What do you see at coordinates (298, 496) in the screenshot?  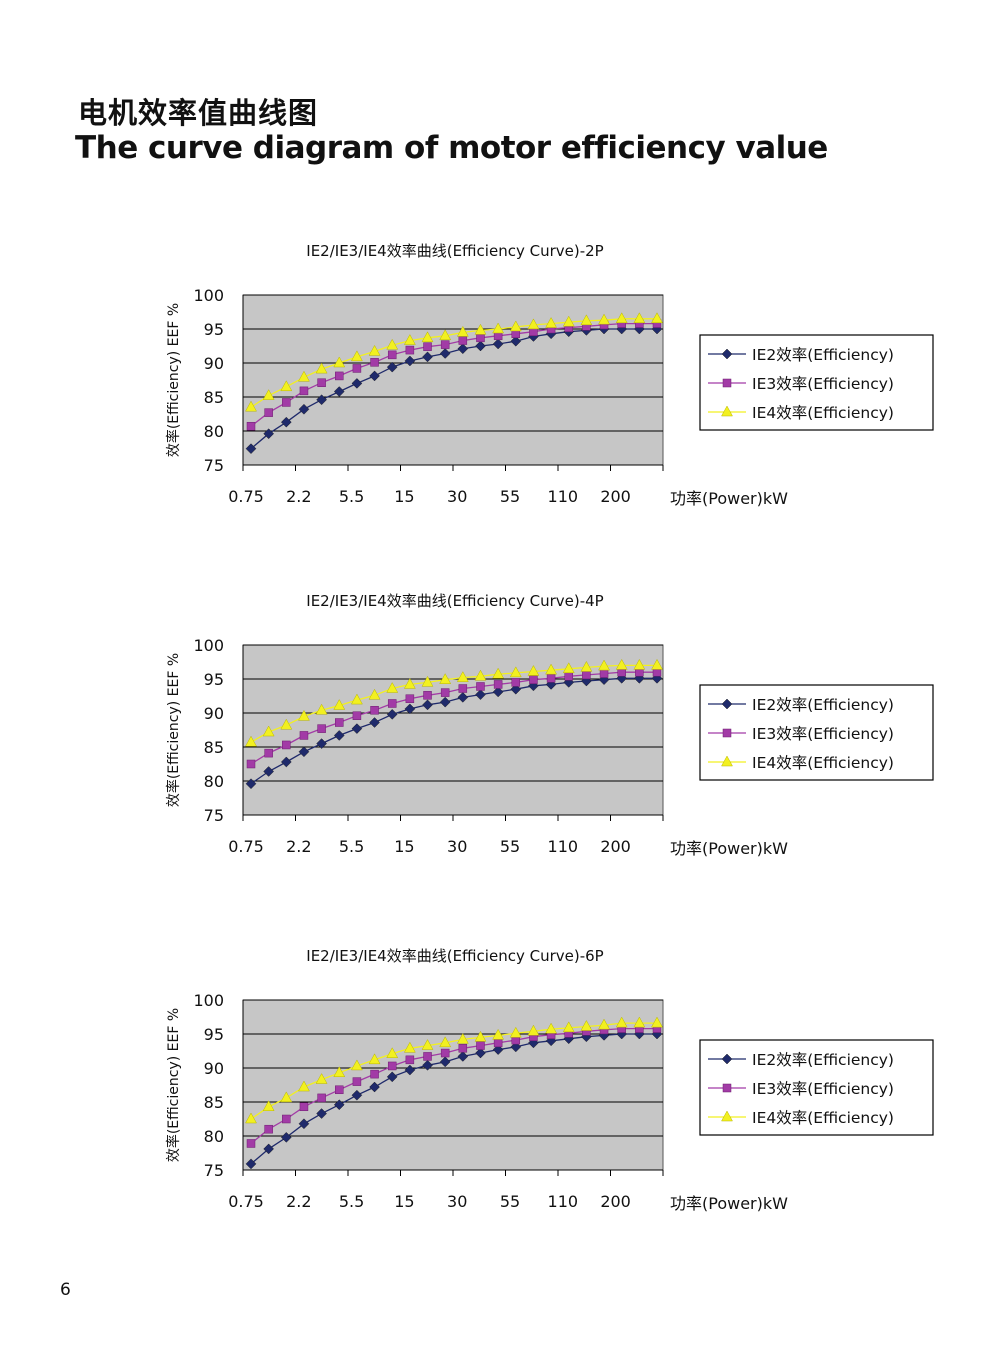 I see `x-tick-label: 2.2` at bounding box center [298, 496].